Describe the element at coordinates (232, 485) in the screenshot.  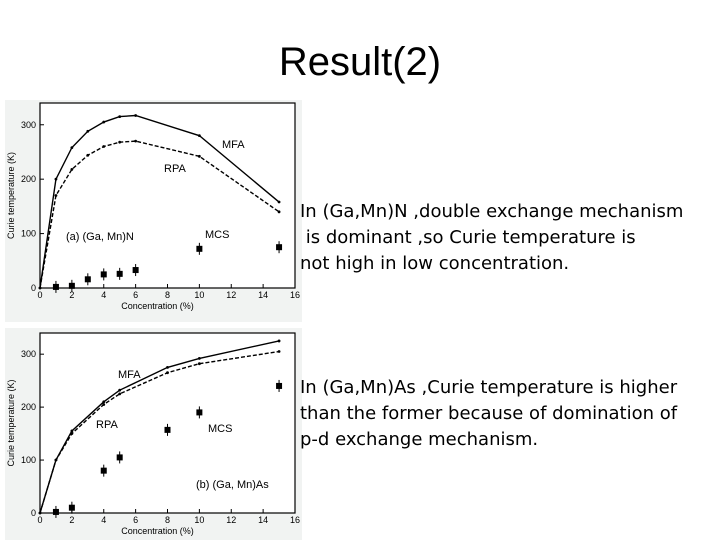
I see `panel-label: (b) (Ga, Mn)As` at that location.